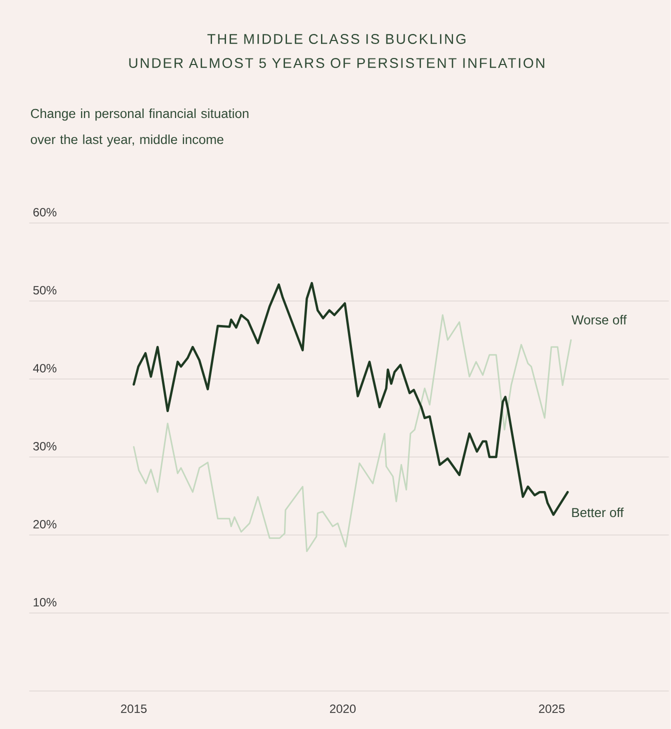 The image size is (671, 729). What do you see at coordinates (45, 602) in the screenshot?
I see `y-tick-label: 10%` at bounding box center [45, 602].